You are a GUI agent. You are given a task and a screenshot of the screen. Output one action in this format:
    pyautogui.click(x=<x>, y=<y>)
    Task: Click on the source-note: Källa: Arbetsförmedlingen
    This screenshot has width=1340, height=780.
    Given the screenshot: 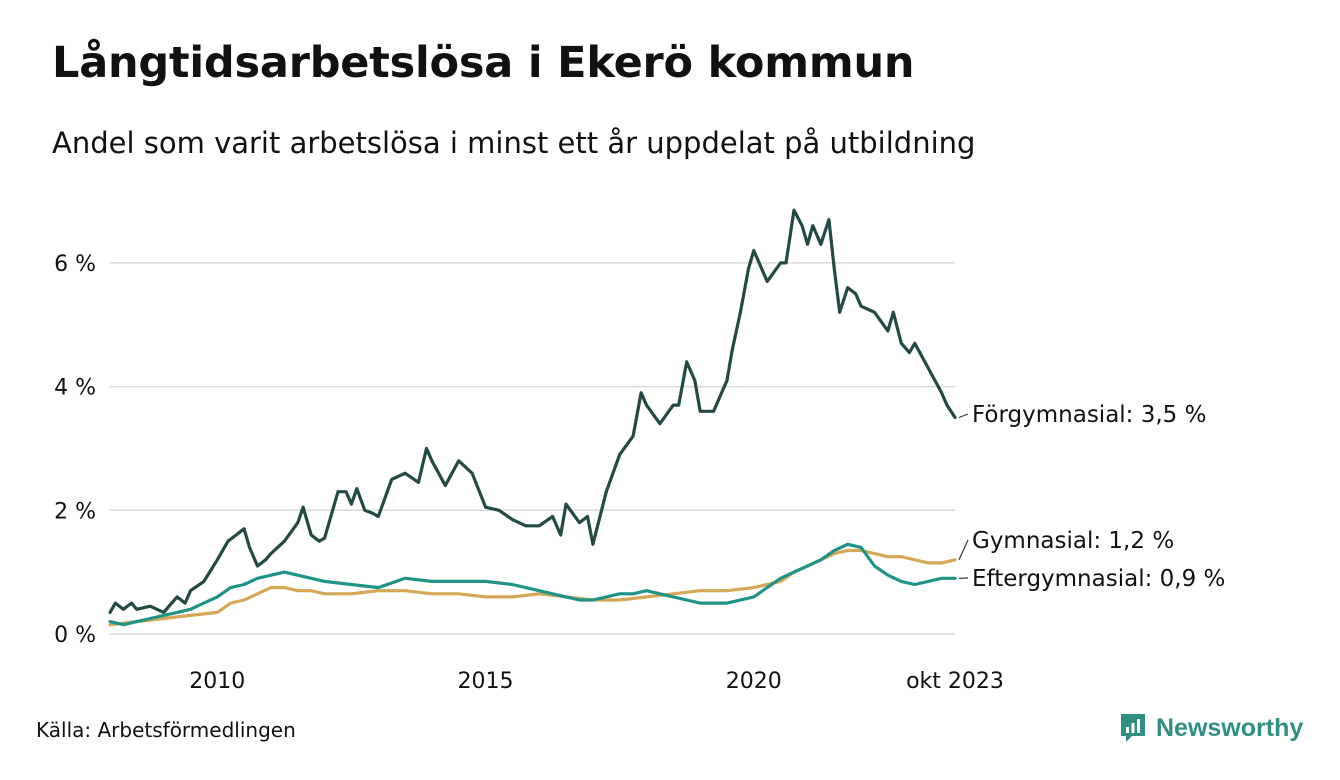 What is the action you would take?
    pyautogui.click(x=166, y=730)
    